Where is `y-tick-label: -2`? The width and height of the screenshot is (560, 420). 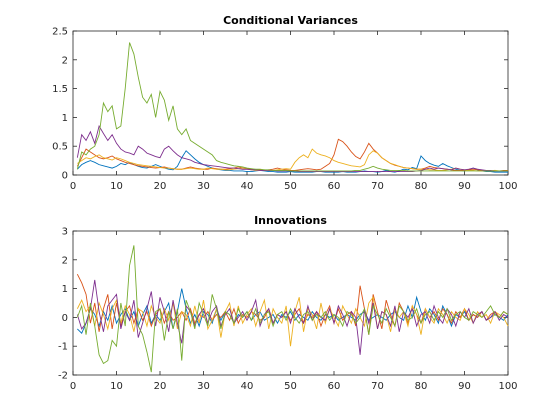
y-tick-label: -2 is located at coordinates (63, 376).